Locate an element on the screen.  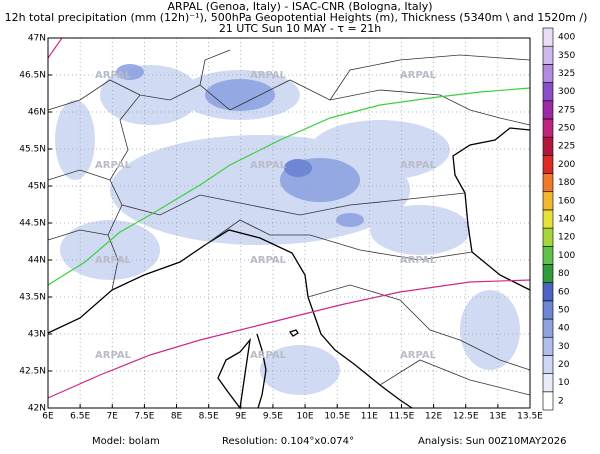
x-tick-label: 7E is located at coordinates (113, 417).